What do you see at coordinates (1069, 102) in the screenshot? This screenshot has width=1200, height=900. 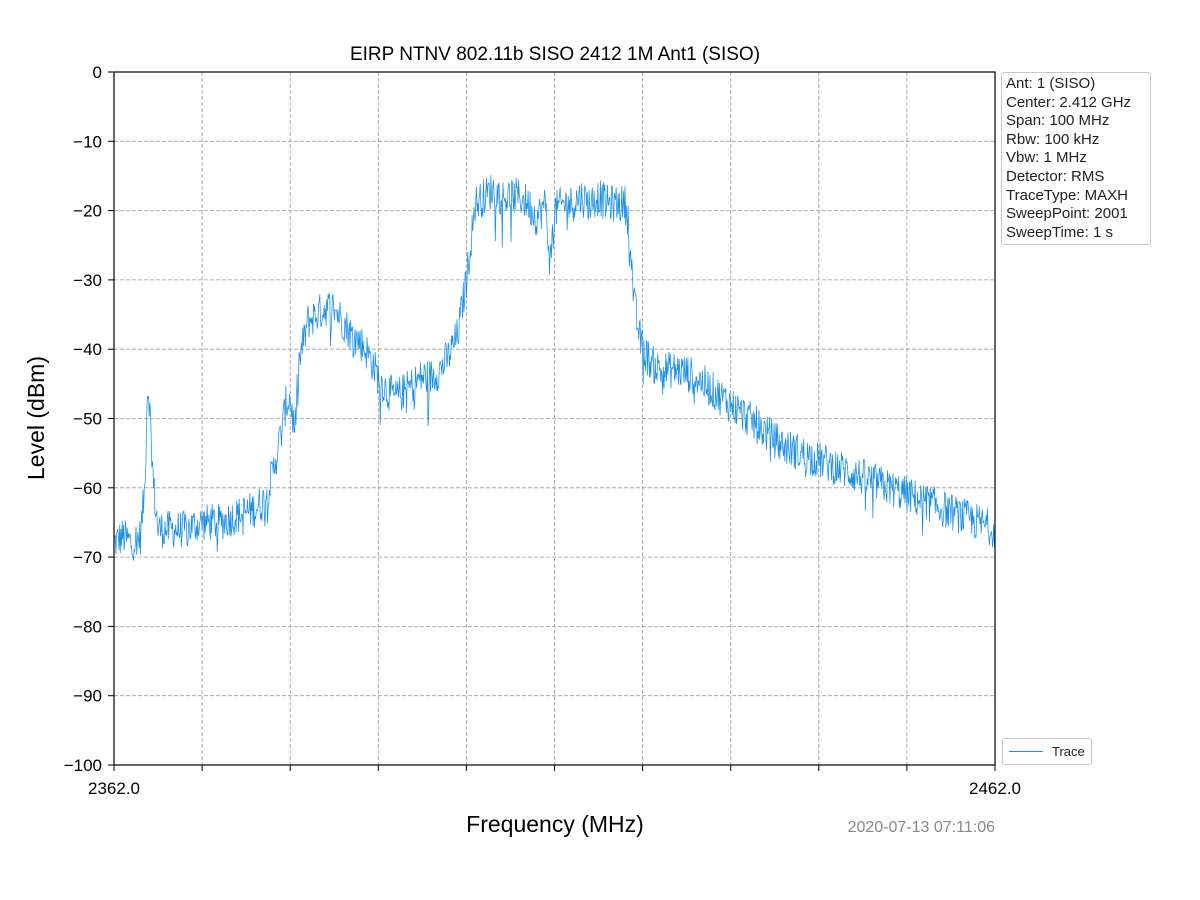 I see `info-line: Center: 2.412 GHz` at bounding box center [1069, 102].